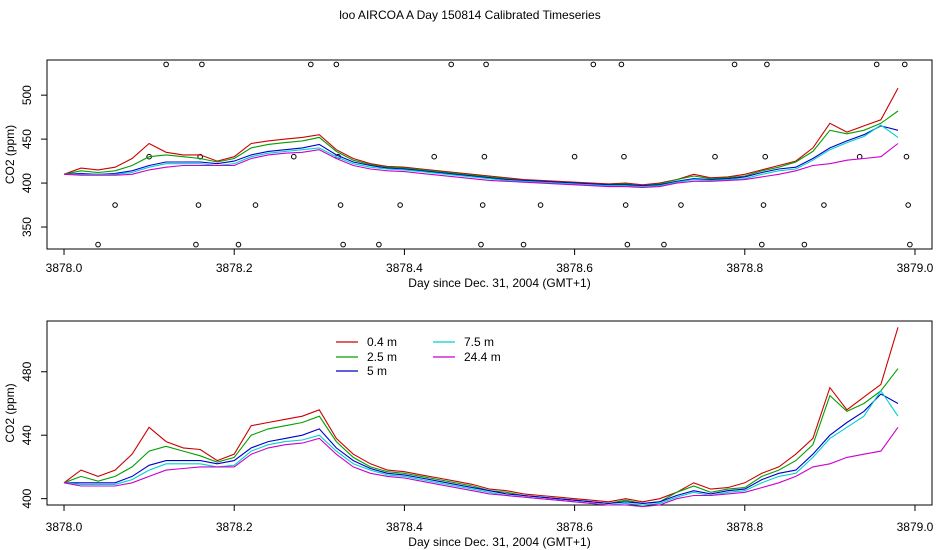 The height and width of the screenshot is (550, 950). Describe the element at coordinates (27, 435) in the screenshot. I see `y-tick-label: 440` at that location.